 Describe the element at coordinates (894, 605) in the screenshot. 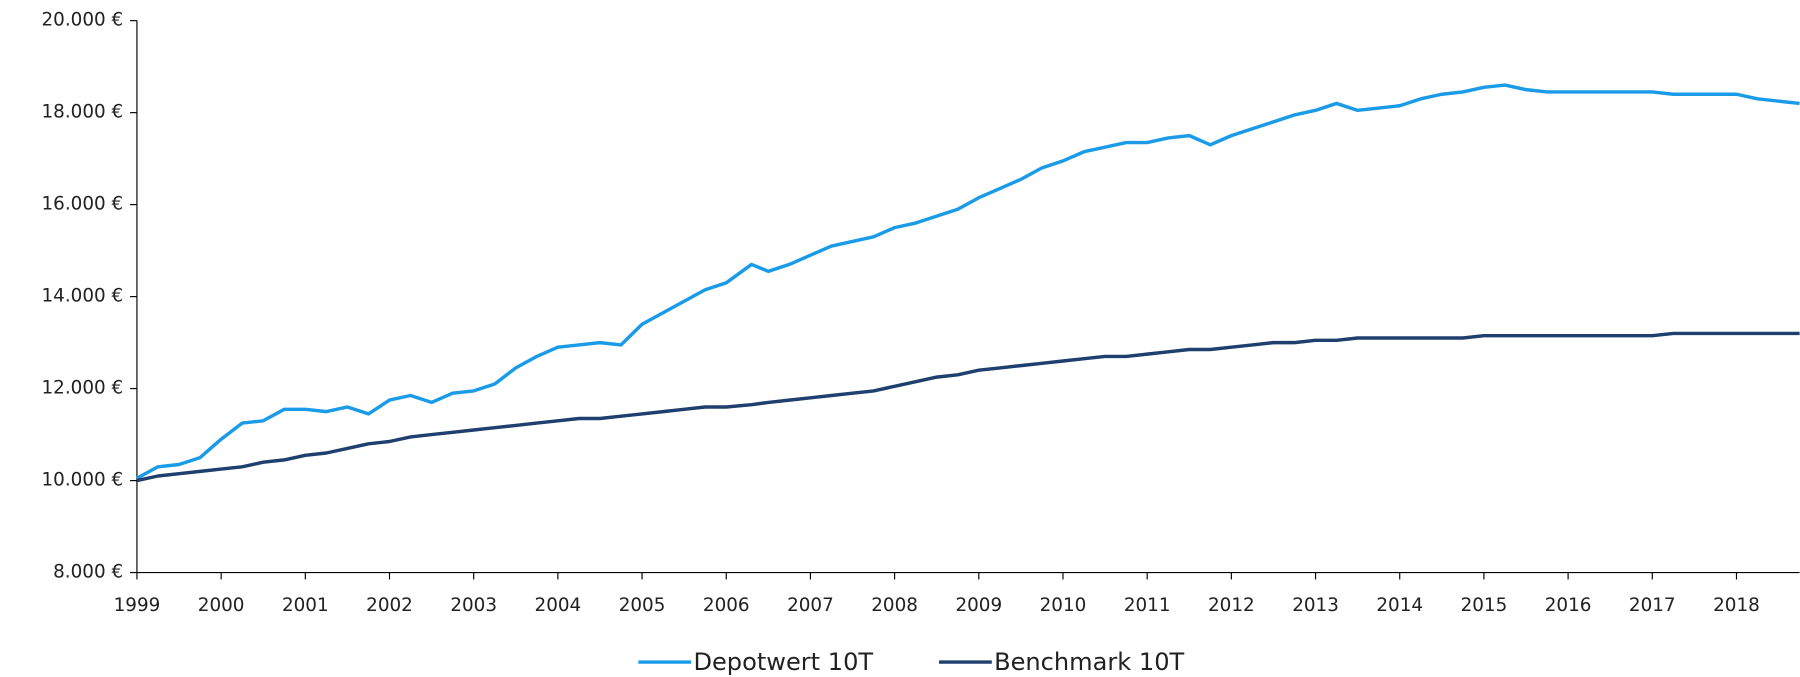

I see `x-tick-label: 2008` at that location.